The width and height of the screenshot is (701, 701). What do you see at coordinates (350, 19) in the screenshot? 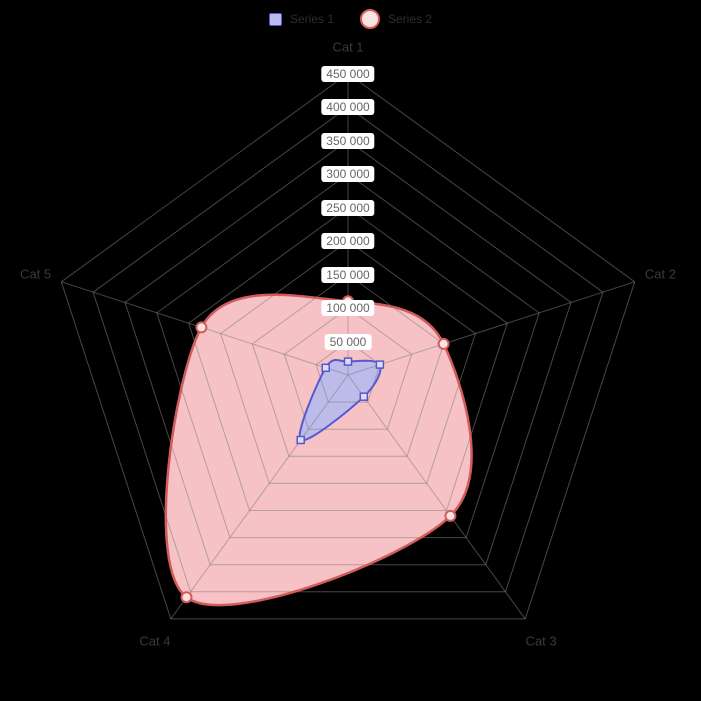
I see `legend: Series 1 Series 2` at bounding box center [350, 19].